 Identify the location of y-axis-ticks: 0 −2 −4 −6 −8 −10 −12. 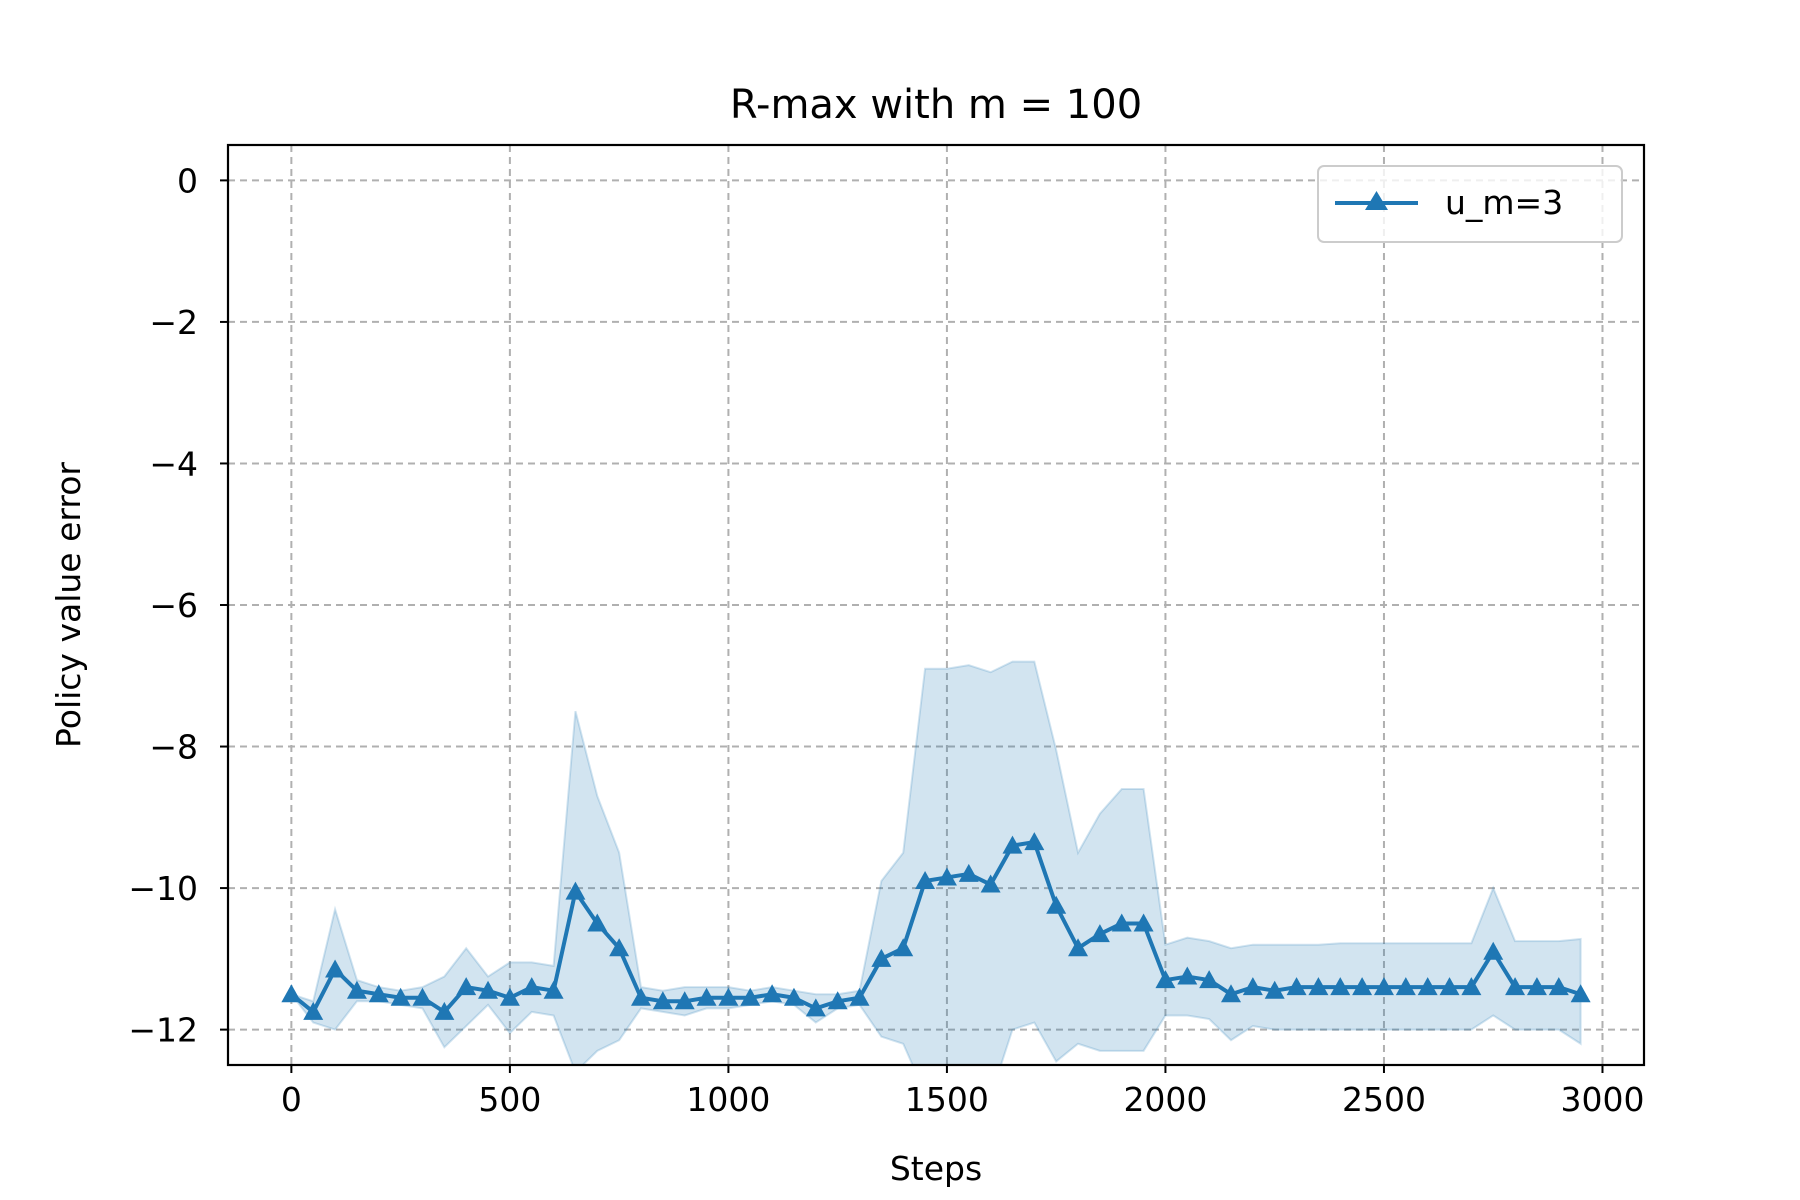
(178, 605).